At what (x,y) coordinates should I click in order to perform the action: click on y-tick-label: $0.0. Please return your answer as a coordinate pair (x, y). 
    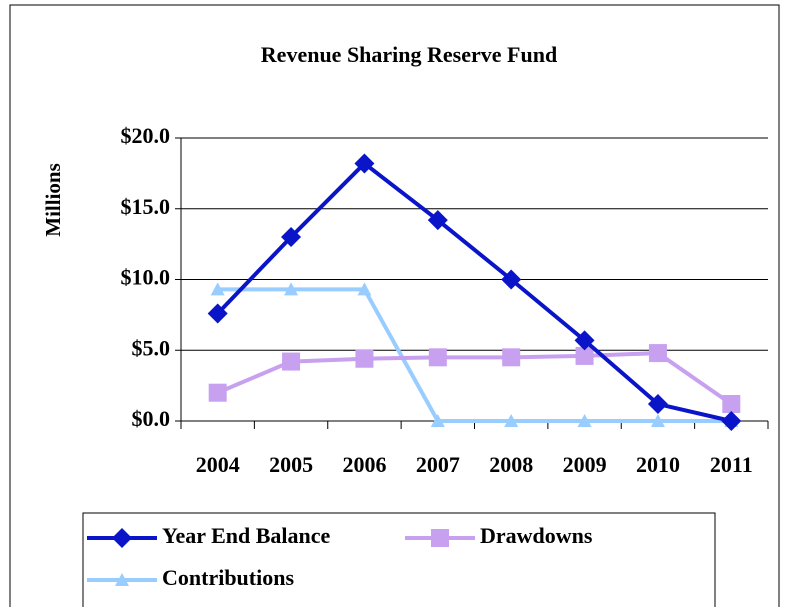
    Looking at the image, I should click on (151, 418).